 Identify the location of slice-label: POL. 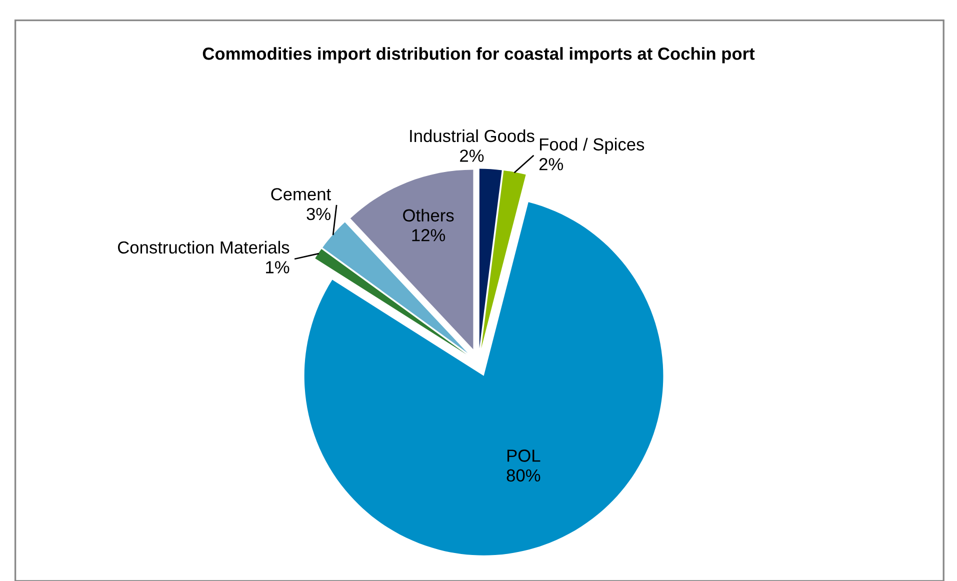
(523, 456).